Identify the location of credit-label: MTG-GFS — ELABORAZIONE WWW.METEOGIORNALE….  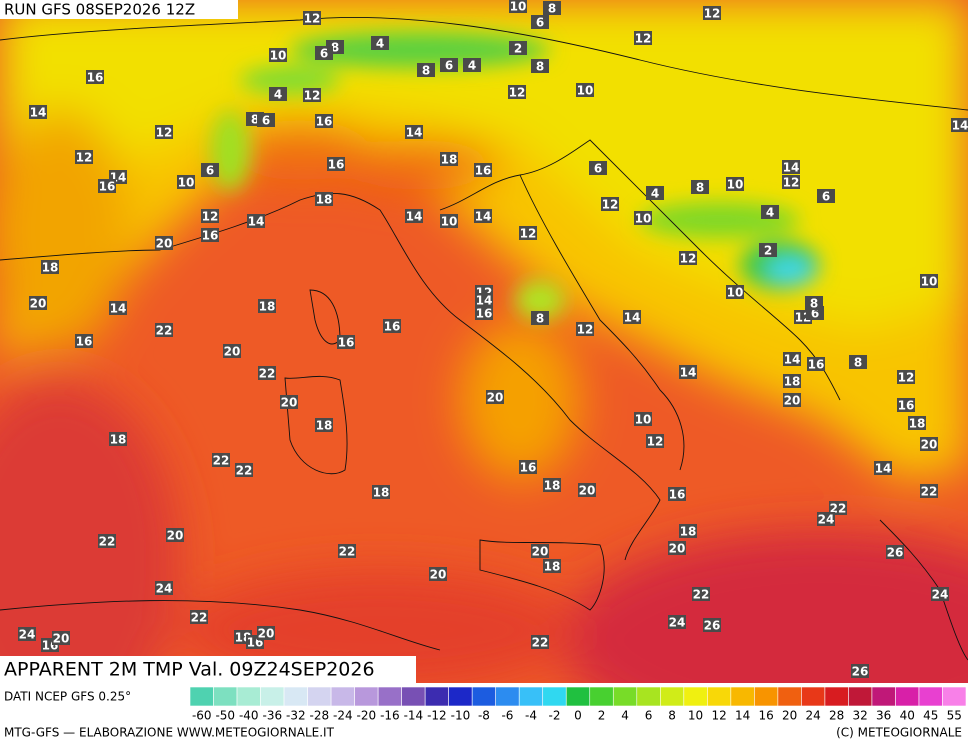
(169, 733).